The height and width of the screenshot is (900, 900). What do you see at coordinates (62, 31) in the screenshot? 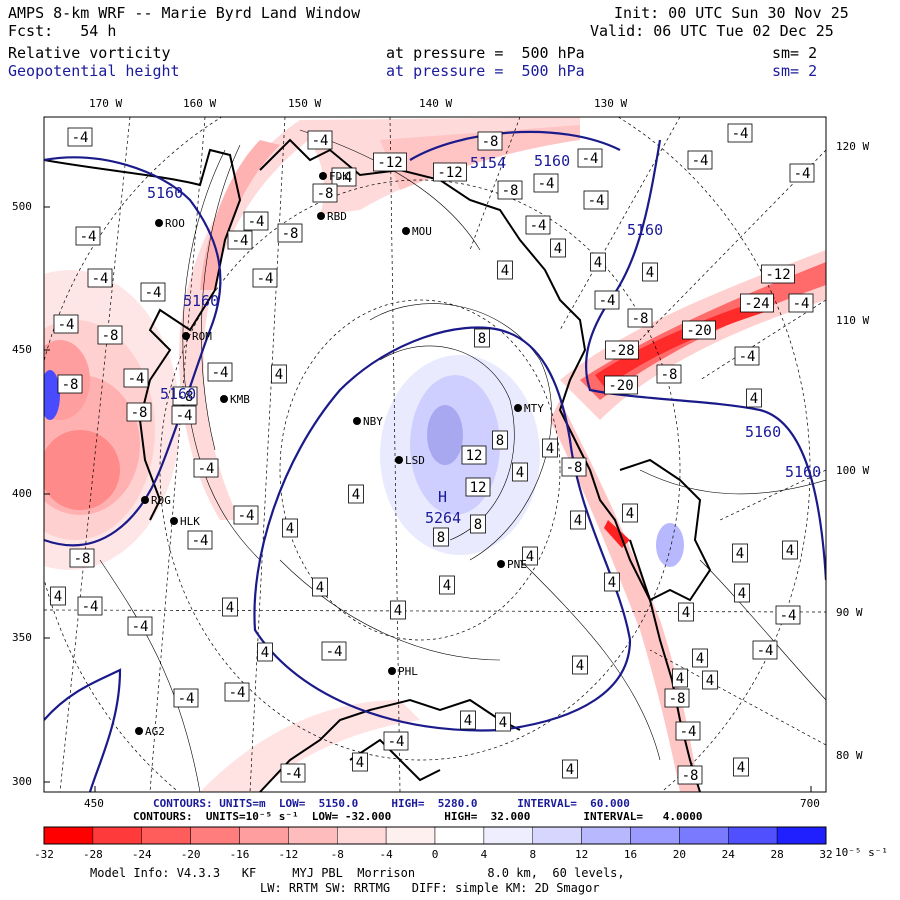
I see `forecast-hour: Fcst: 54 h` at bounding box center [62, 31].